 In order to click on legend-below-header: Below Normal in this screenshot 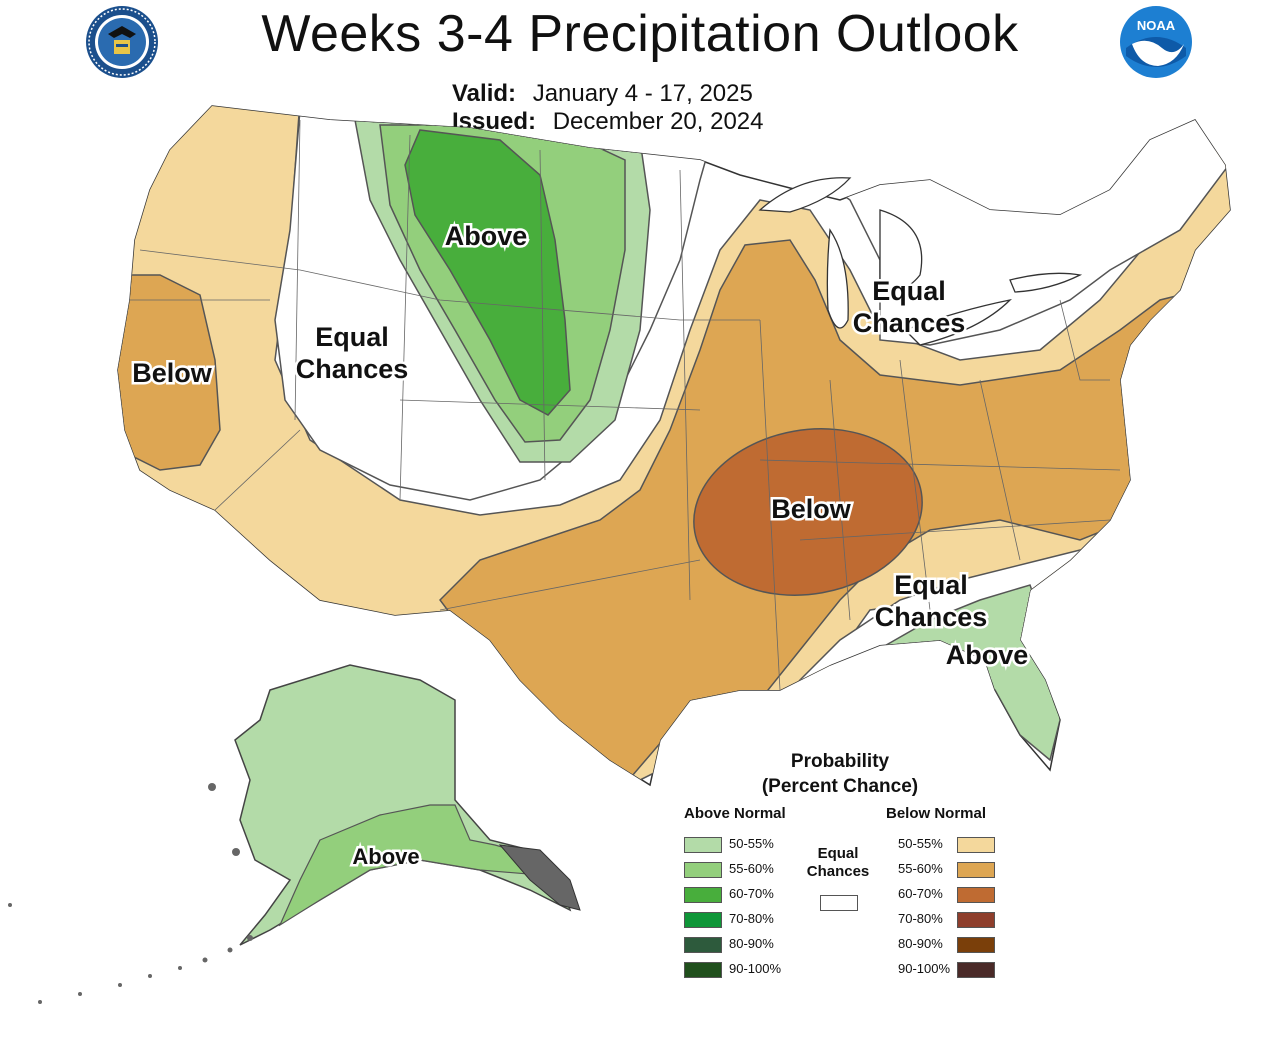, I will do `click(936, 813)`.